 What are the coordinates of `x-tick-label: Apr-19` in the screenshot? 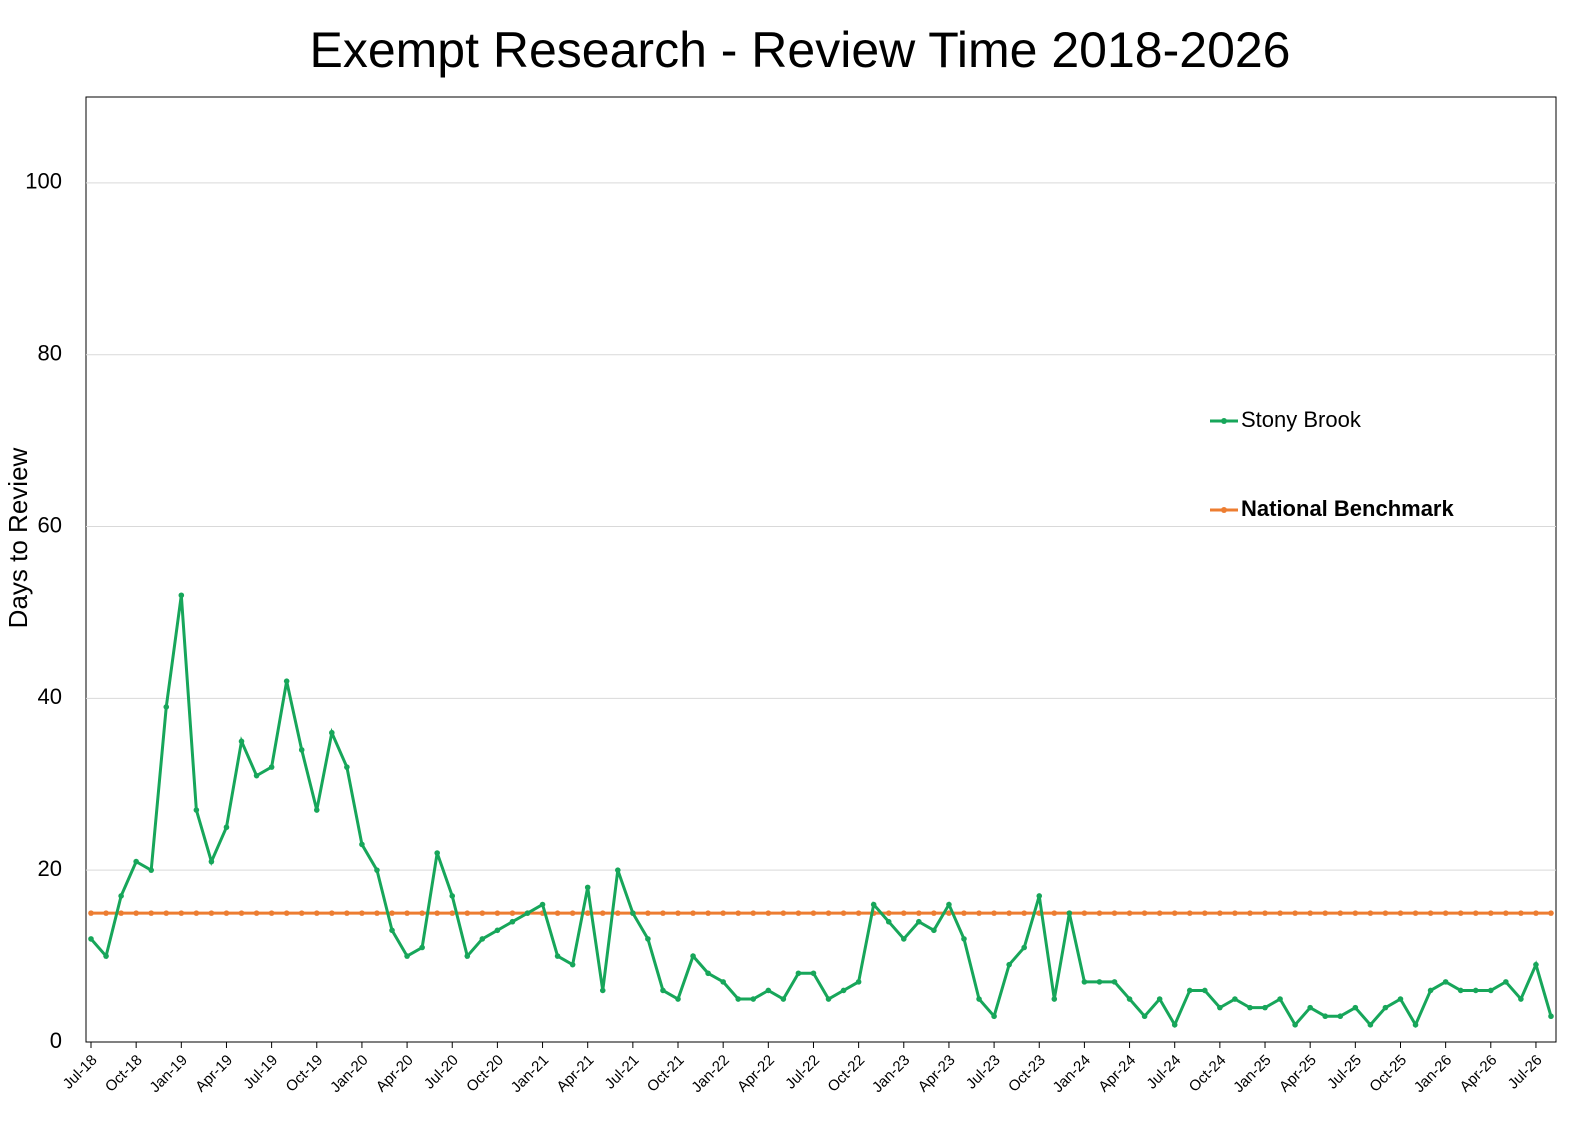 It's located at (214, 1074).